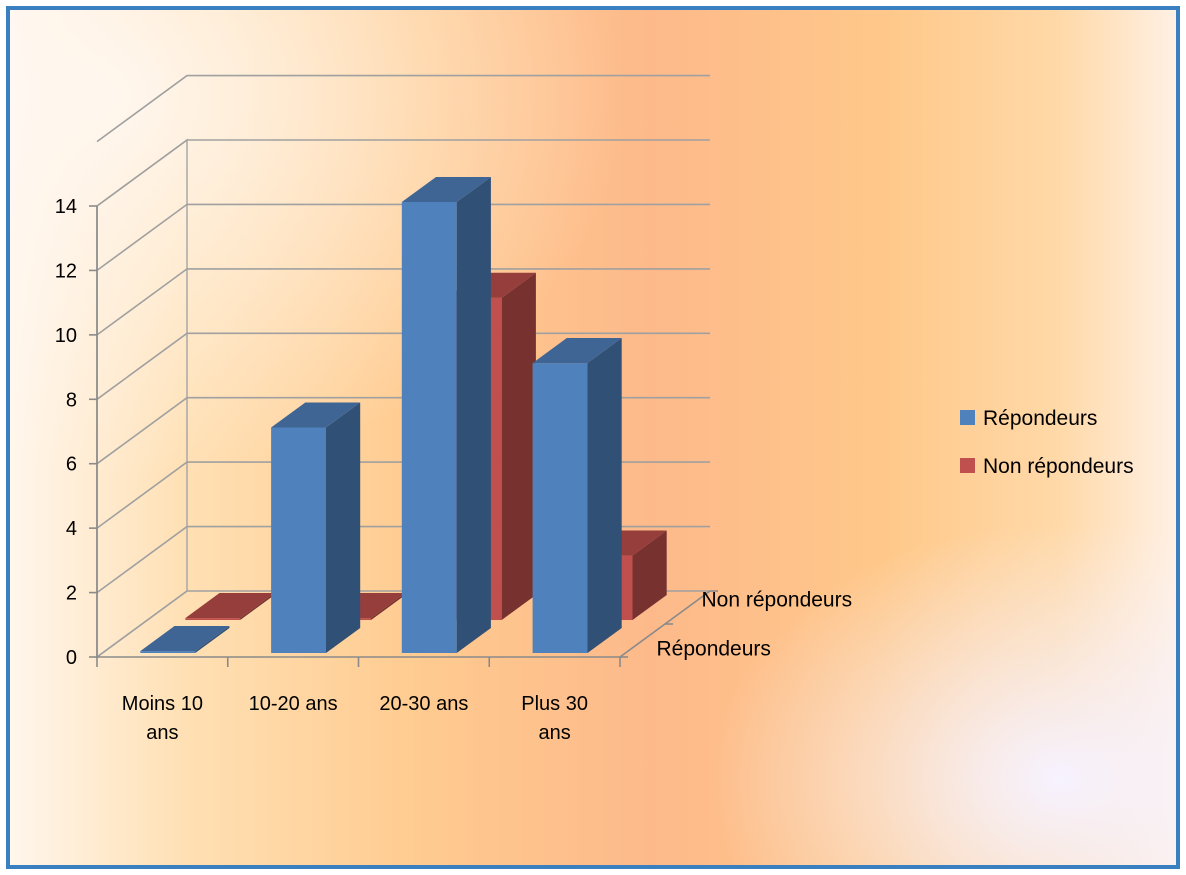 The height and width of the screenshot is (875, 1186). I want to click on y-tick-label: 12, so click(66, 271).